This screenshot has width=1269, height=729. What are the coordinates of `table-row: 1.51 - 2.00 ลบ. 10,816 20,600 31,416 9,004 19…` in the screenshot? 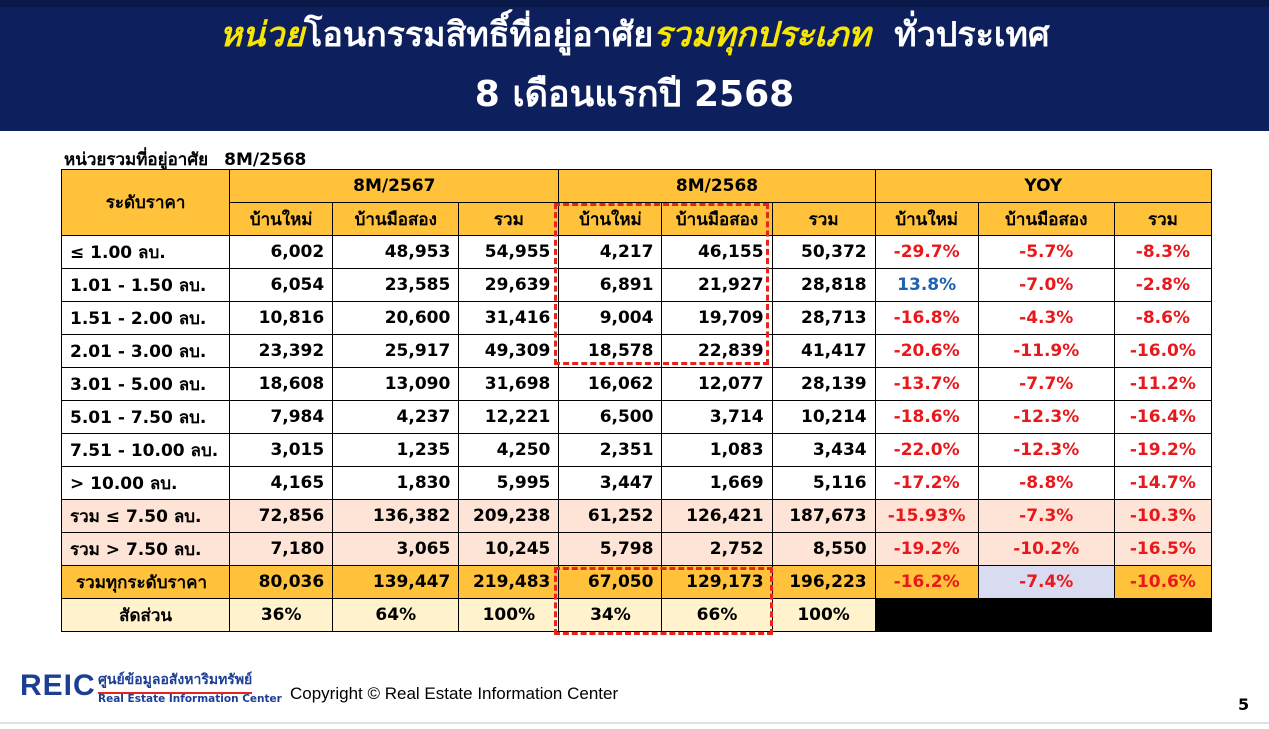 It's located at (636, 318).